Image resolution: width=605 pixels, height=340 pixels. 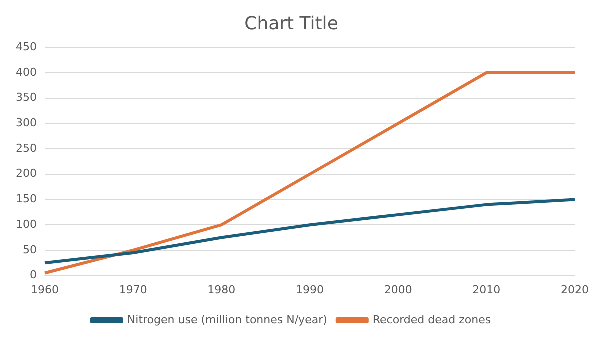 What do you see at coordinates (575, 289) in the screenshot?
I see `x-tick-label: 2020` at bounding box center [575, 289].